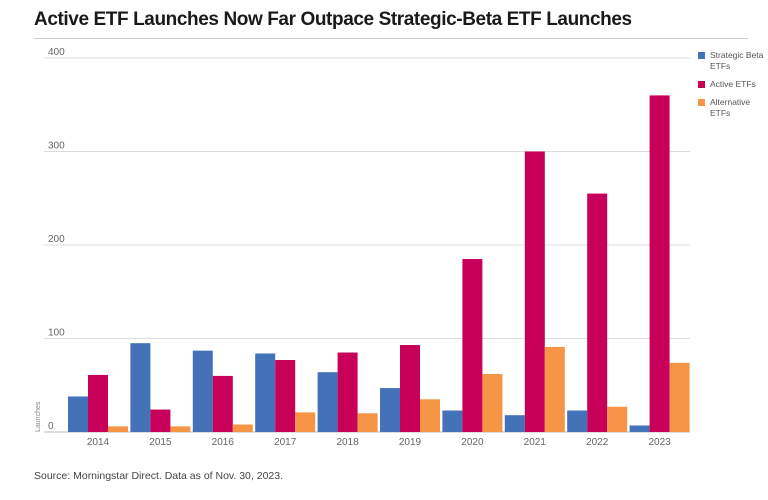 The height and width of the screenshot is (500, 768). What do you see at coordinates (223, 442) in the screenshot?
I see `x-tick-label: 2016` at bounding box center [223, 442].